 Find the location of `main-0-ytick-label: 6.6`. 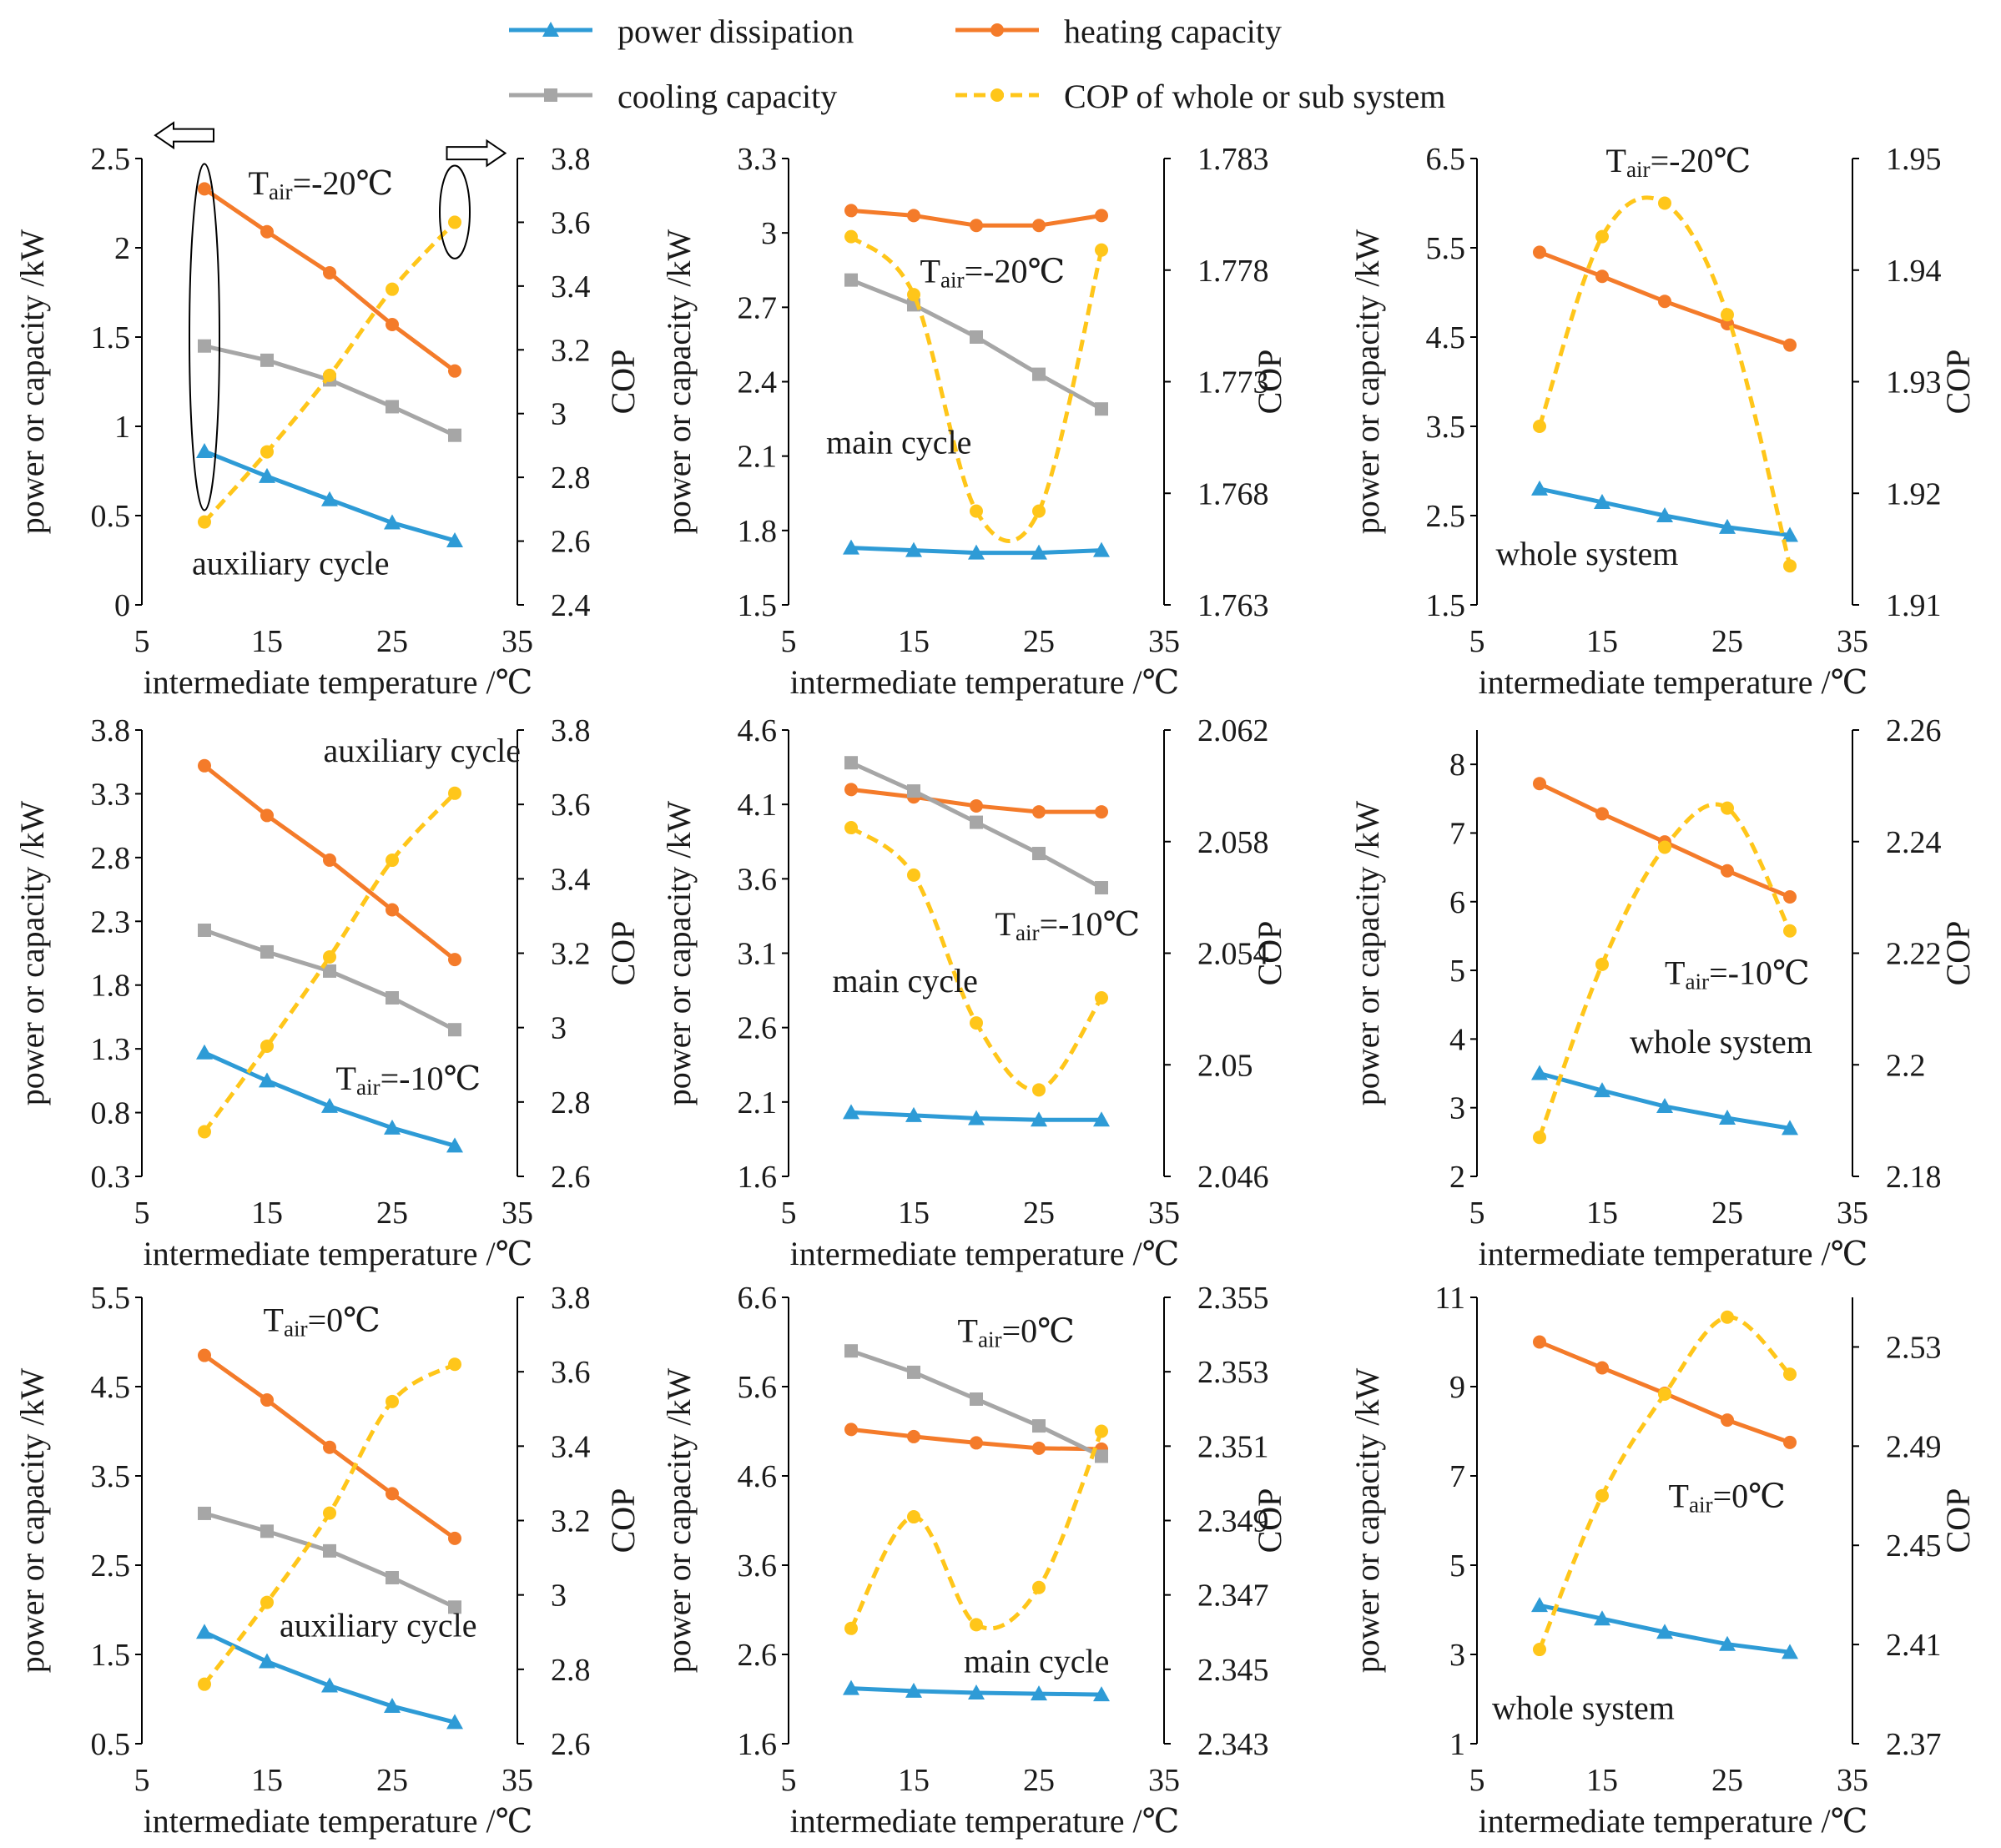

main-0-ytick-label: 6.6 is located at coordinates (758, 1298).